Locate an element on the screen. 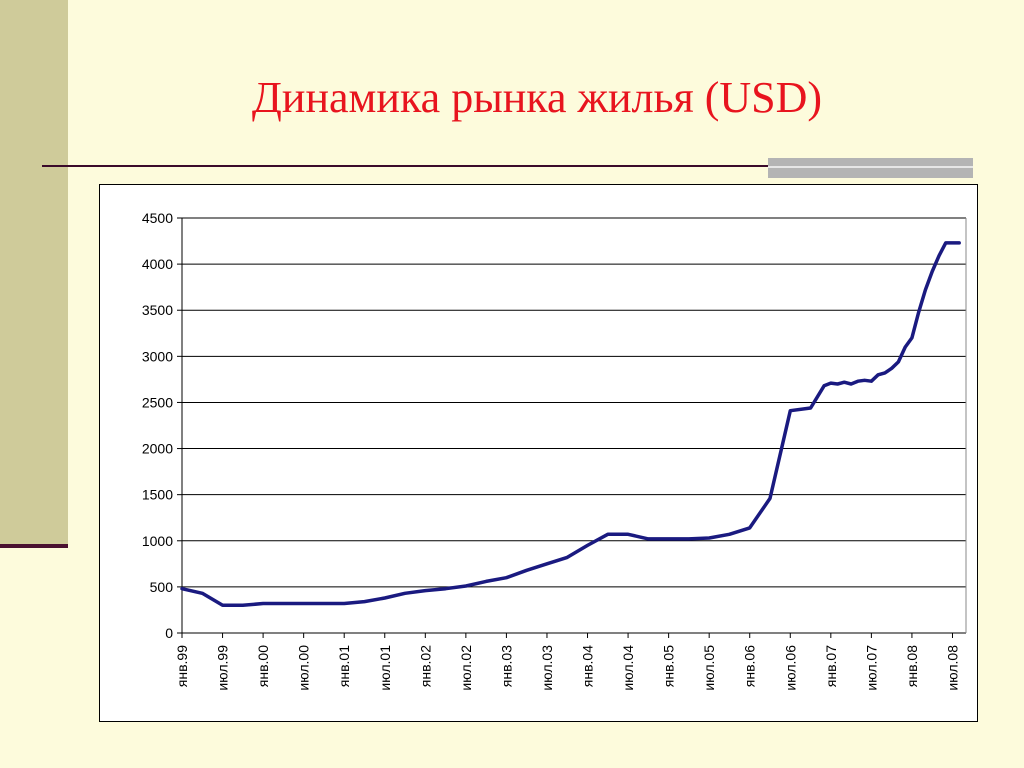  x-tick-label: янв.05 is located at coordinates (669, 666).